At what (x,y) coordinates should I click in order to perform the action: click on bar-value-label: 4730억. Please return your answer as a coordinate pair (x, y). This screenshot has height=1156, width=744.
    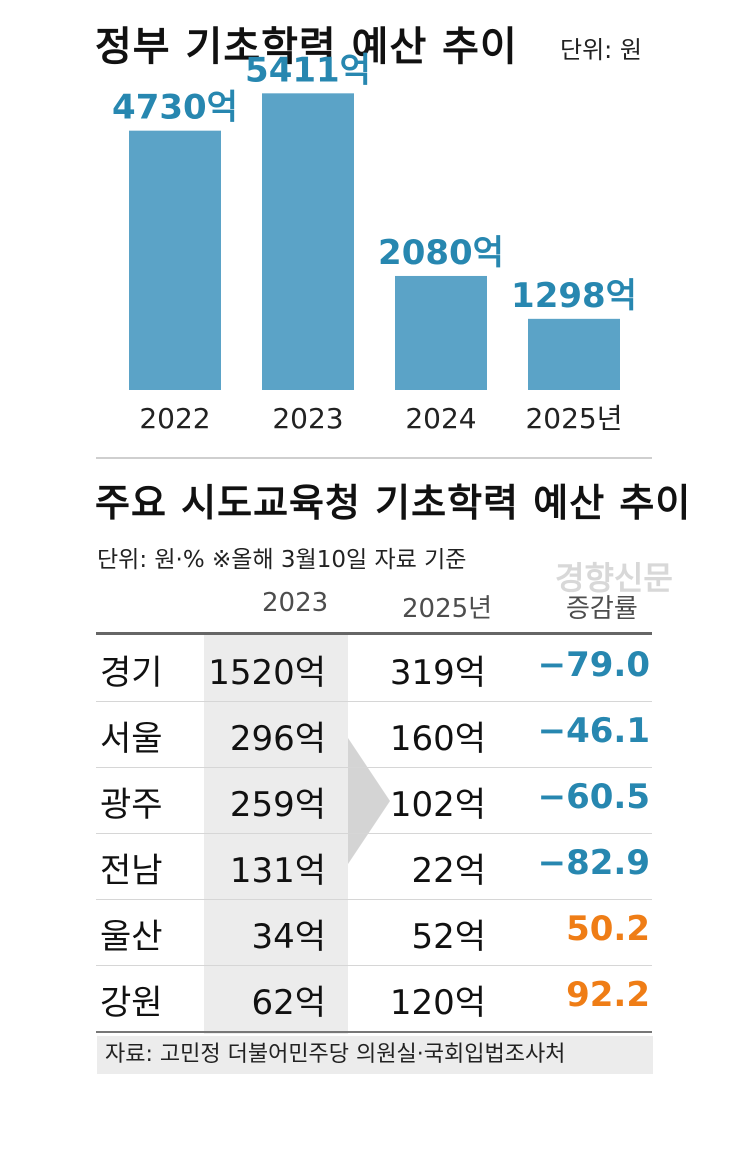
    Looking at the image, I should click on (175, 108).